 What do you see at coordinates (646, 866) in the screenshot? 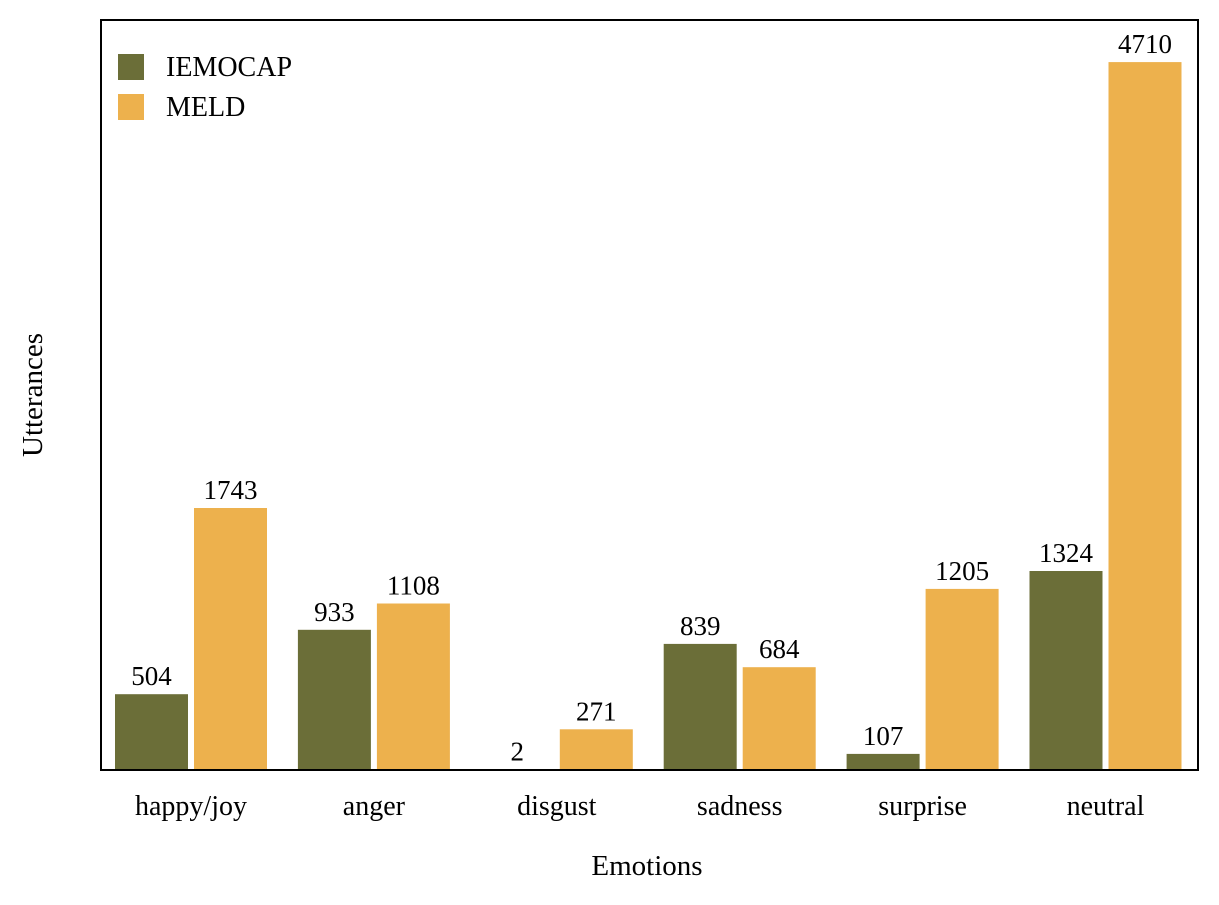
I see `x-axis-label: Emotions` at bounding box center [646, 866].